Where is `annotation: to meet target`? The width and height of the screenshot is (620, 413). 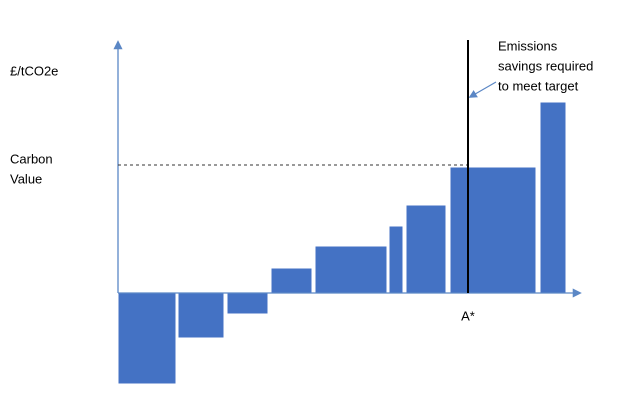
annotation: to meet target is located at coordinates (538, 85).